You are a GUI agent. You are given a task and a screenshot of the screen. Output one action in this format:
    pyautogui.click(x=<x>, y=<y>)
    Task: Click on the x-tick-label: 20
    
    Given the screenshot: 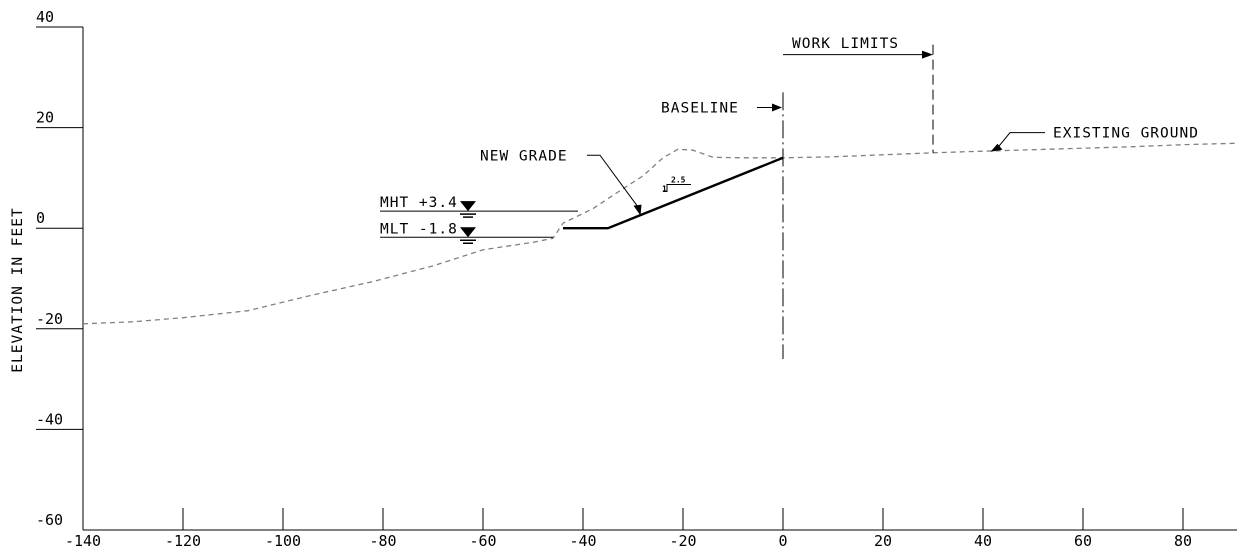 What is the action you would take?
    pyautogui.click(x=883, y=541)
    